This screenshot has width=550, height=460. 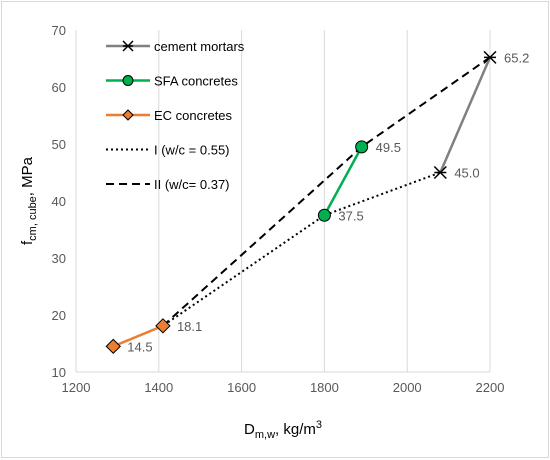 I want to click on y-tick-label: 30, so click(x=59, y=258).